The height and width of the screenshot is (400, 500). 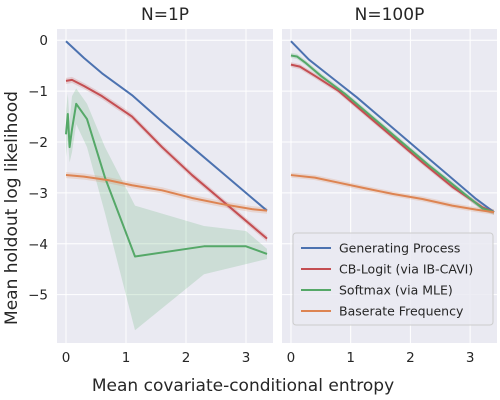 I want to click on legend-frame, so click(x=393, y=279).